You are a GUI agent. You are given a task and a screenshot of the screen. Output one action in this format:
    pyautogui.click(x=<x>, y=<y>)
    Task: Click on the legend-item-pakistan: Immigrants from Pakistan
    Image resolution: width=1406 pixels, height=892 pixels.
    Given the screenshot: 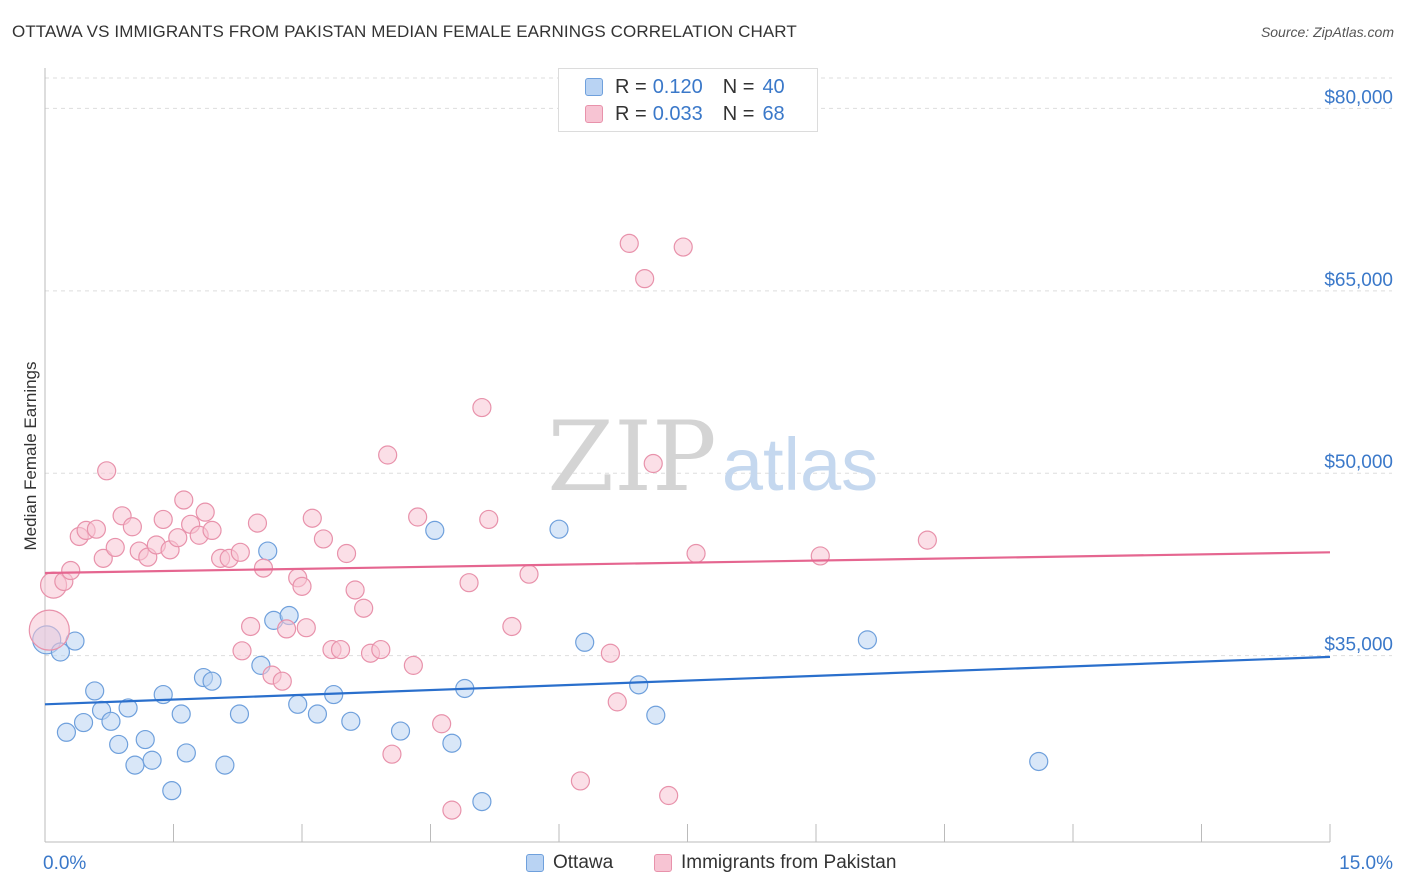 What is the action you would take?
    pyautogui.click(x=775, y=863)
    